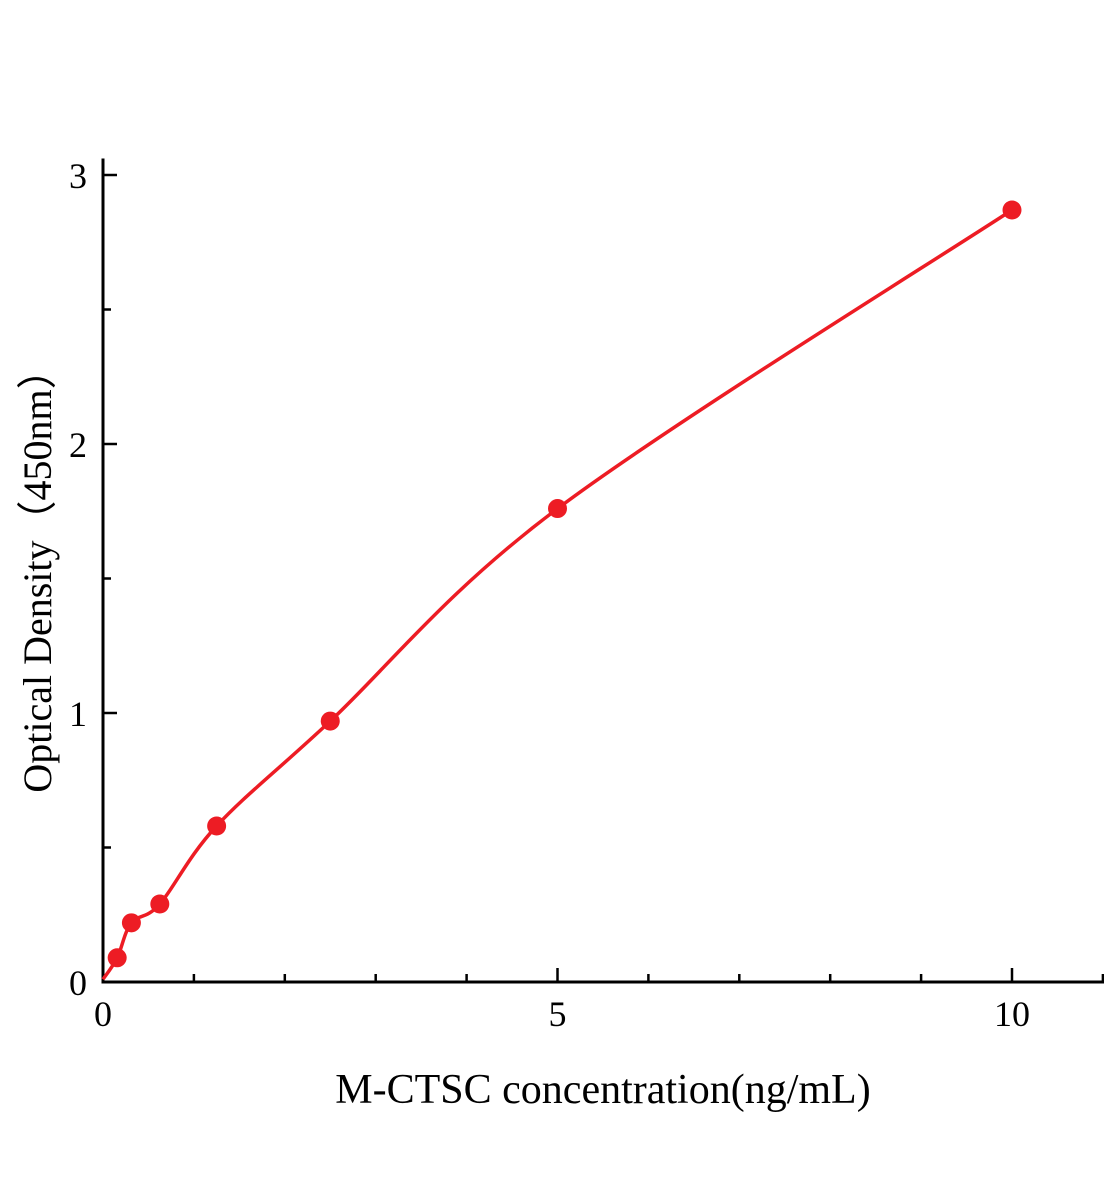 The image size is (1104, 1200). I want to click on y-tick-label: 3, so click(78, 176).